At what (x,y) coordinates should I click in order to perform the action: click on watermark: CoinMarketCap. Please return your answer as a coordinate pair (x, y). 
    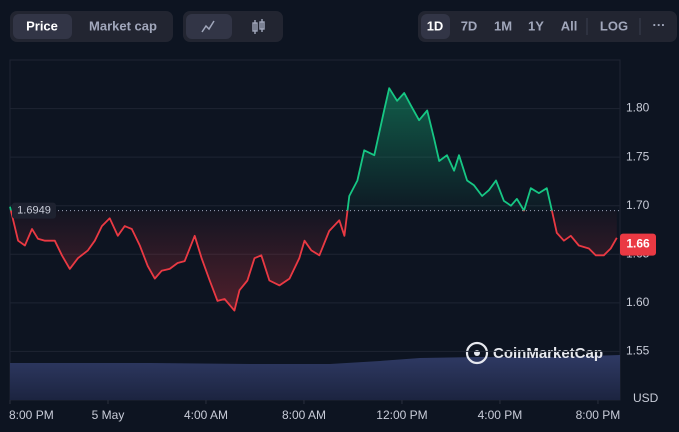
    Looking at the image, I should click on (534, 353).